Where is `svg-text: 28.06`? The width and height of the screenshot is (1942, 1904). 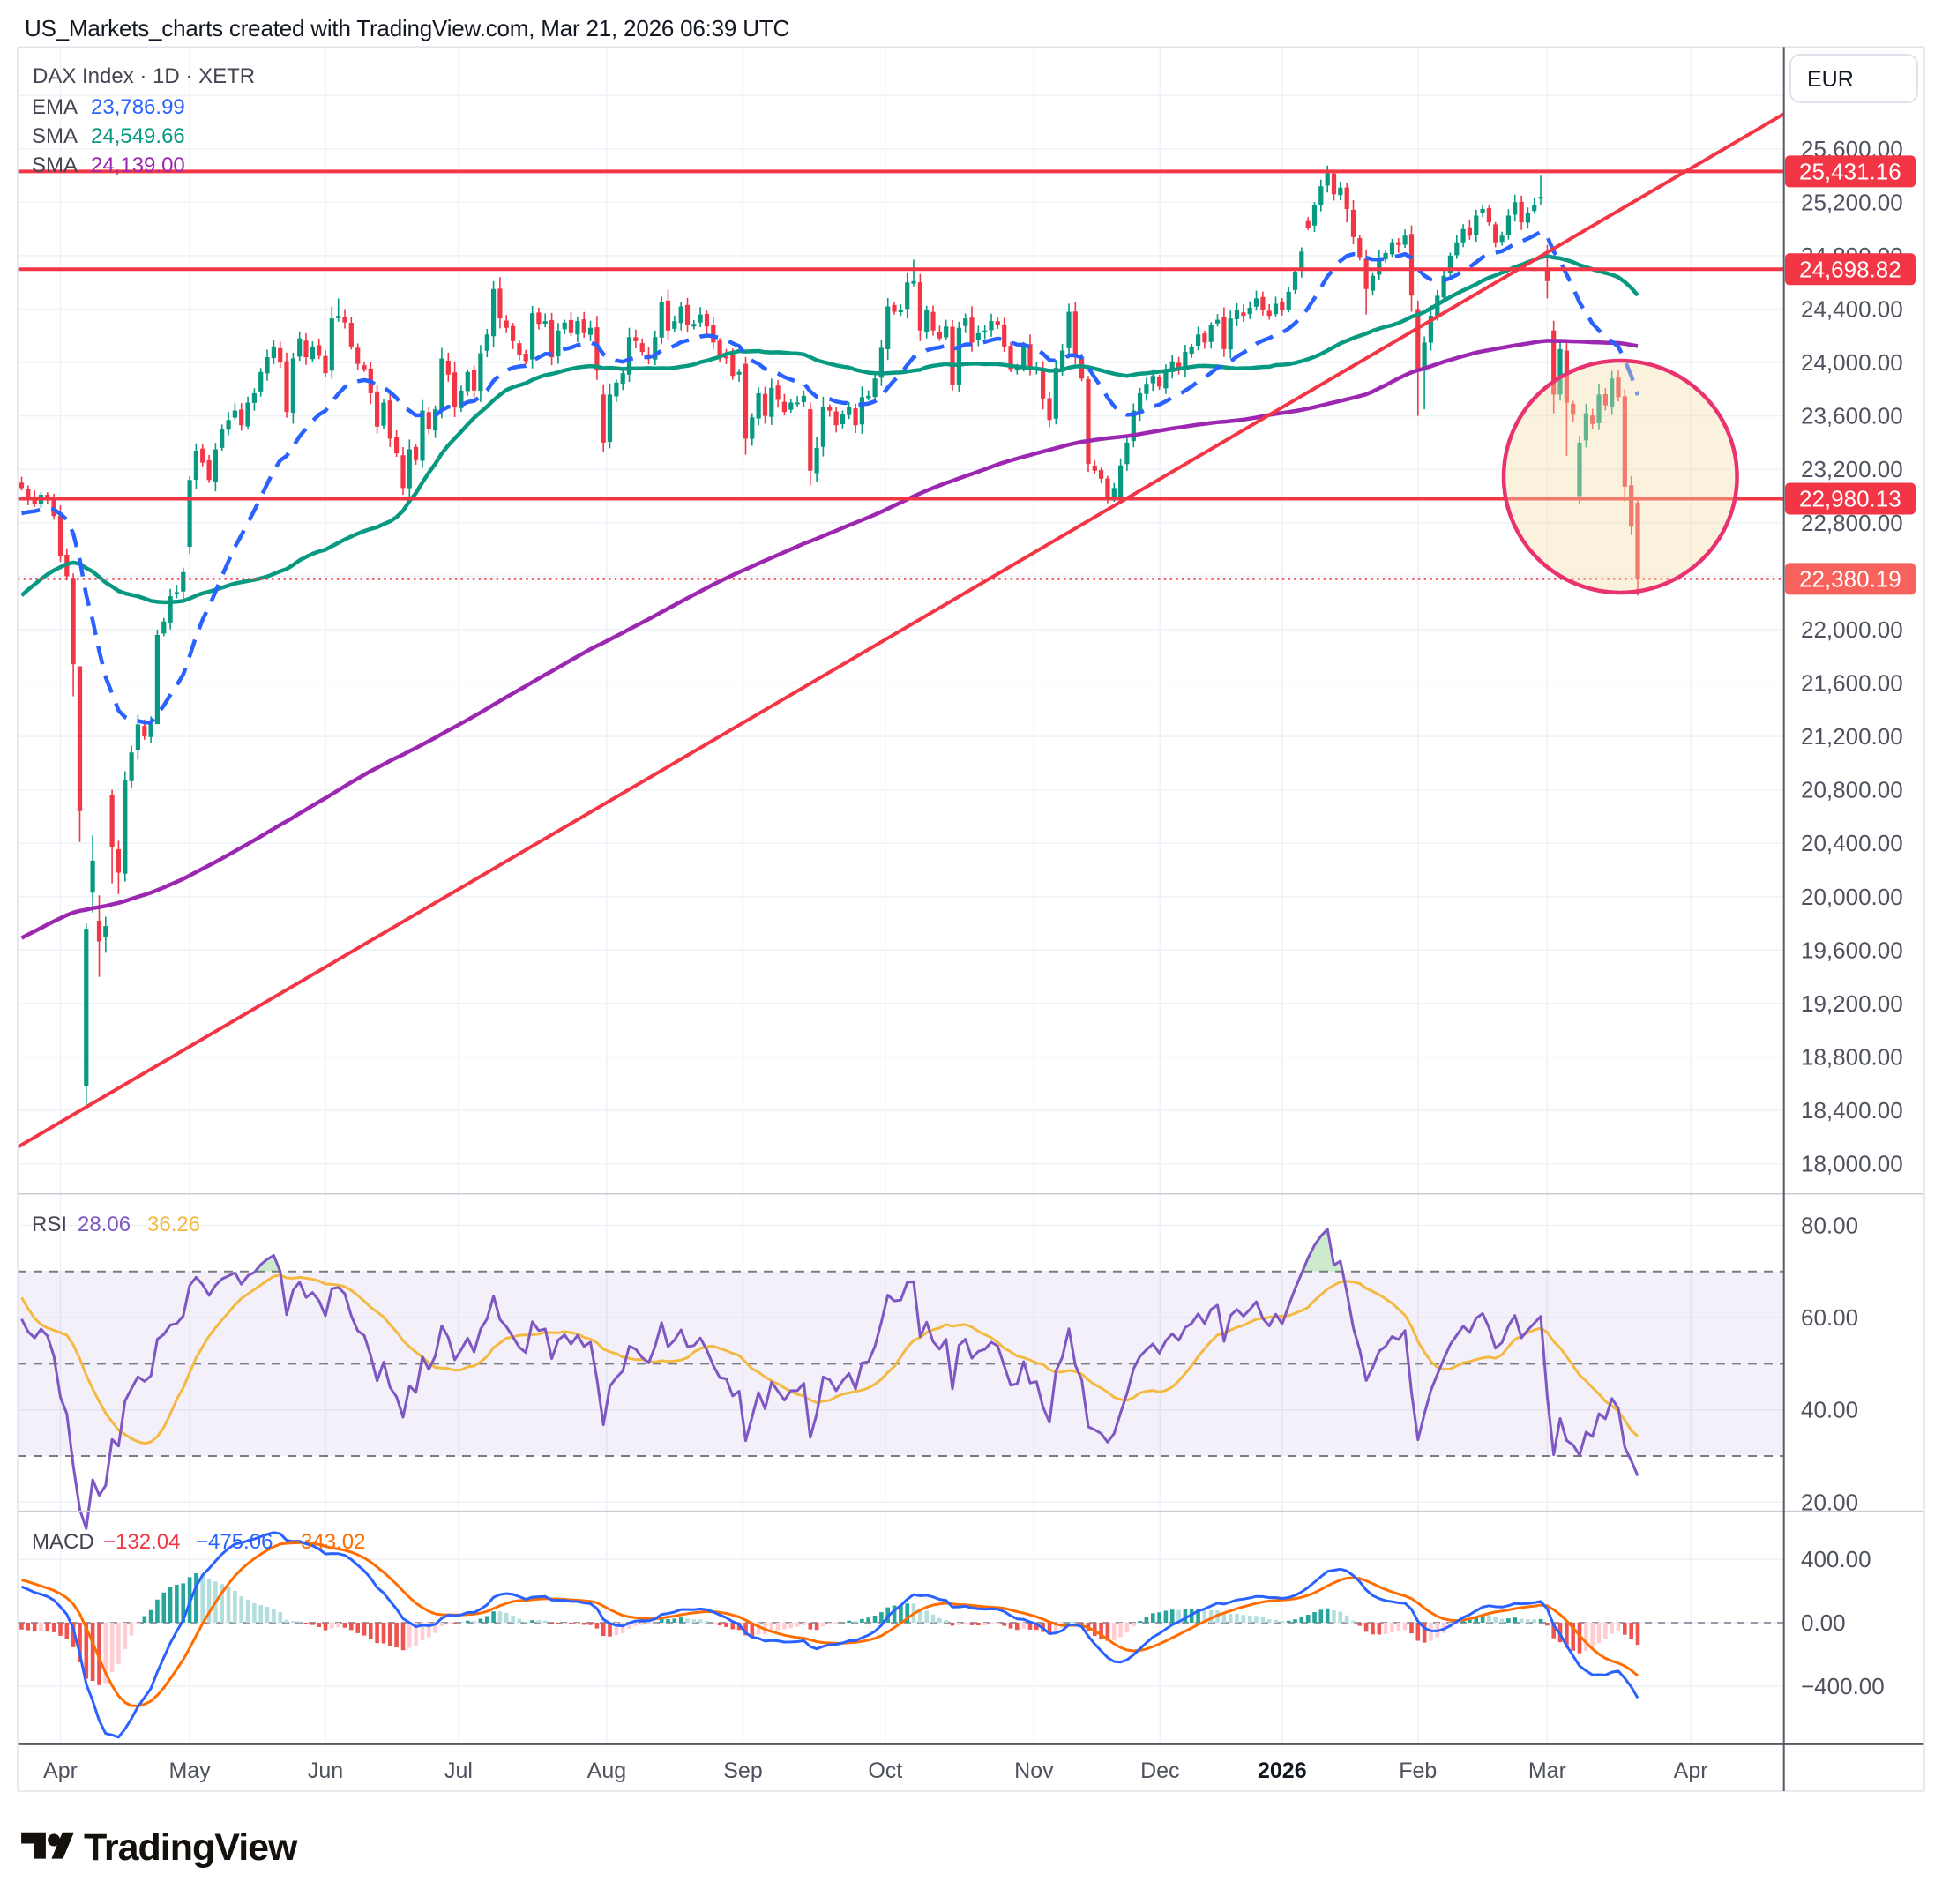 svg-text: 28.06 is located at coordinates (104, 1224).